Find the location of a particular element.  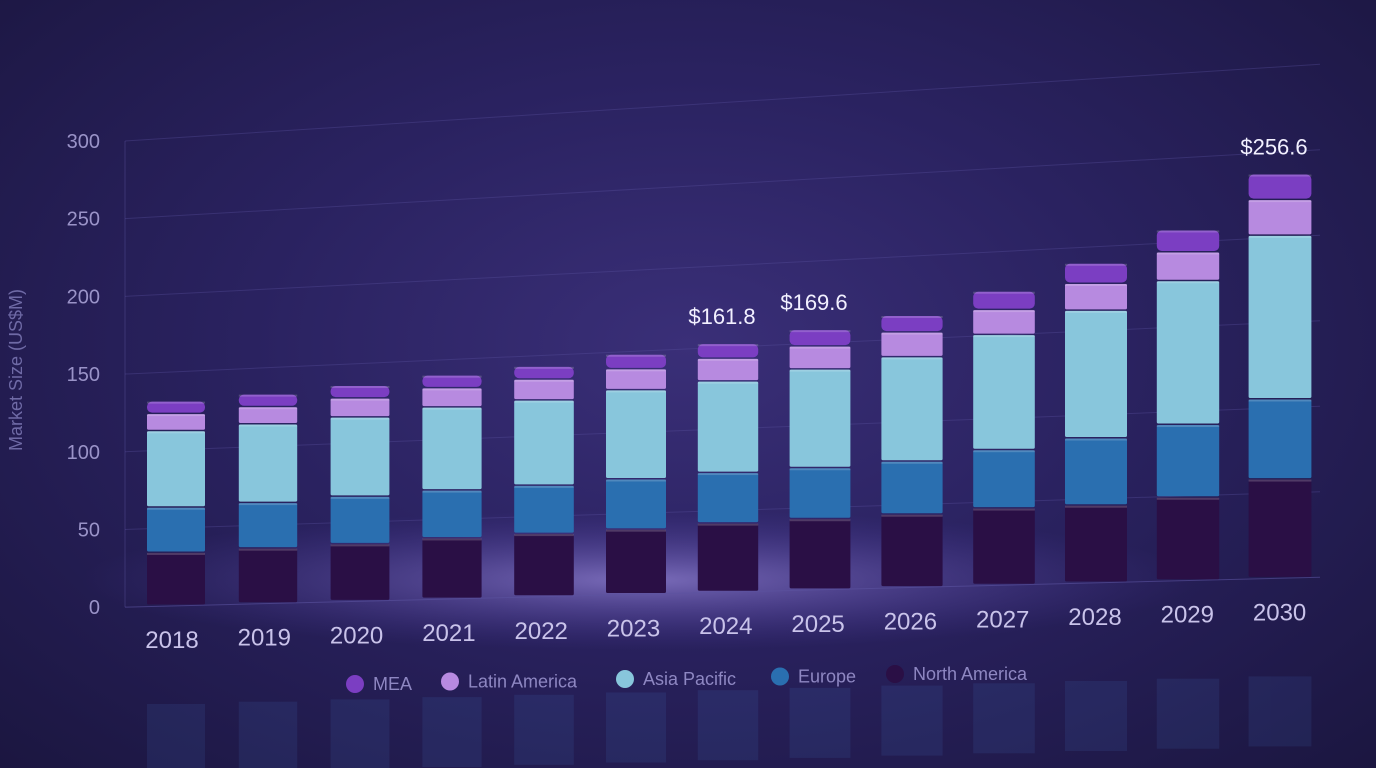

x-tick-label: 2019 is located at coordinates (264, 638).